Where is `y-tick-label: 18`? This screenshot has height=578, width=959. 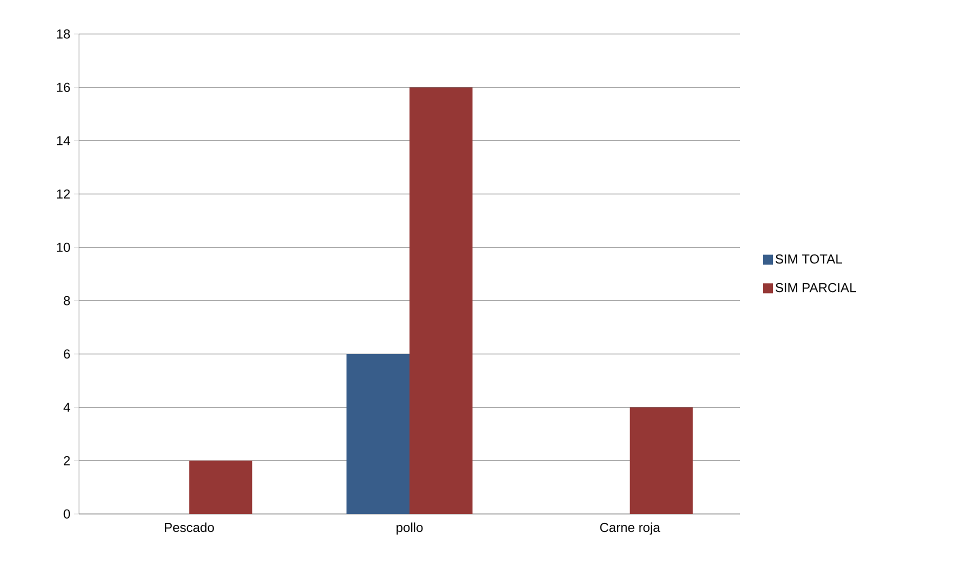
y-tick-label: 18 is located at coordinates (63, 34).